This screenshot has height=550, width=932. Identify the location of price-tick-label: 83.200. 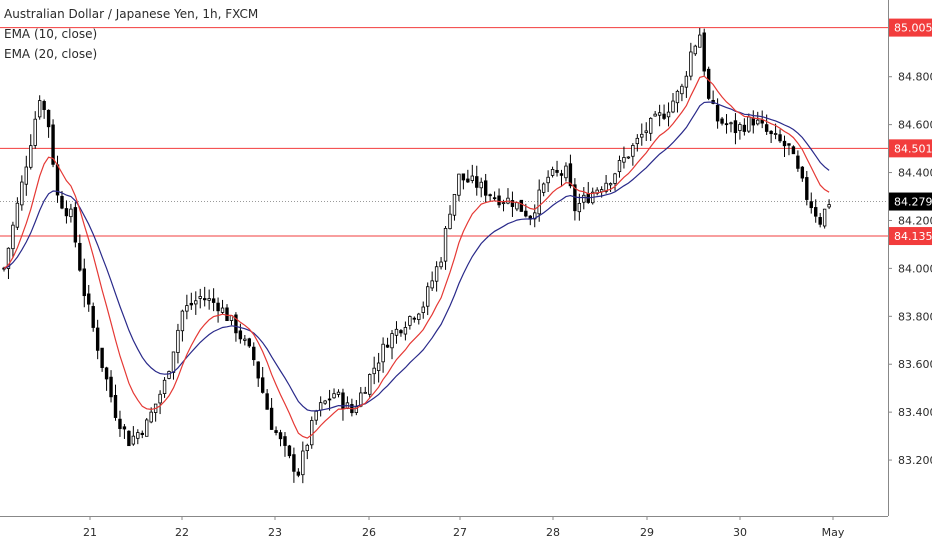
(915, 460).